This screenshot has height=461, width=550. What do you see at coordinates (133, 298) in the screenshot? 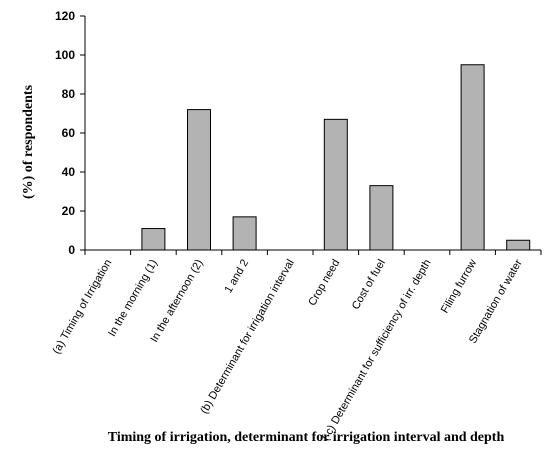
I see `category-label: In the morning (1)` at bounding box center [133, 298].